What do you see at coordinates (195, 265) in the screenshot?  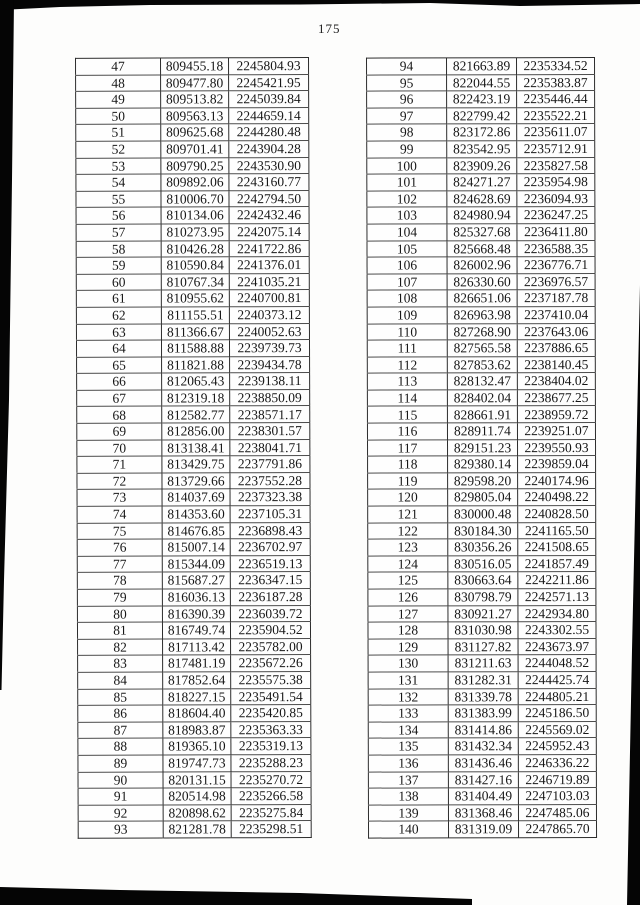 I see `x-coordinate-cell: 810590.84` at bounding box center [195, 265].